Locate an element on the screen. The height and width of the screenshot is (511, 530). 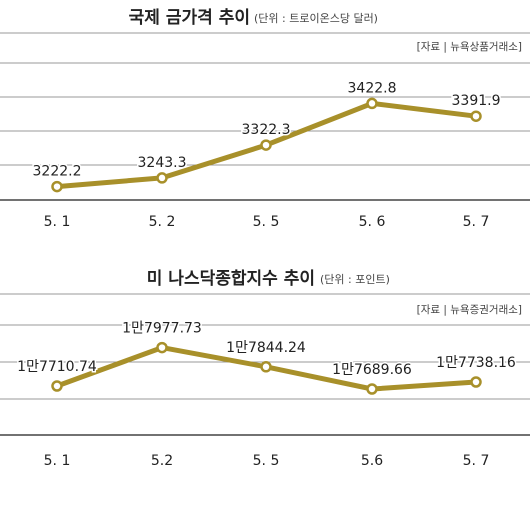
nasdaq-x-tick-label: 5. 5 is located at coordinates (266, 461).